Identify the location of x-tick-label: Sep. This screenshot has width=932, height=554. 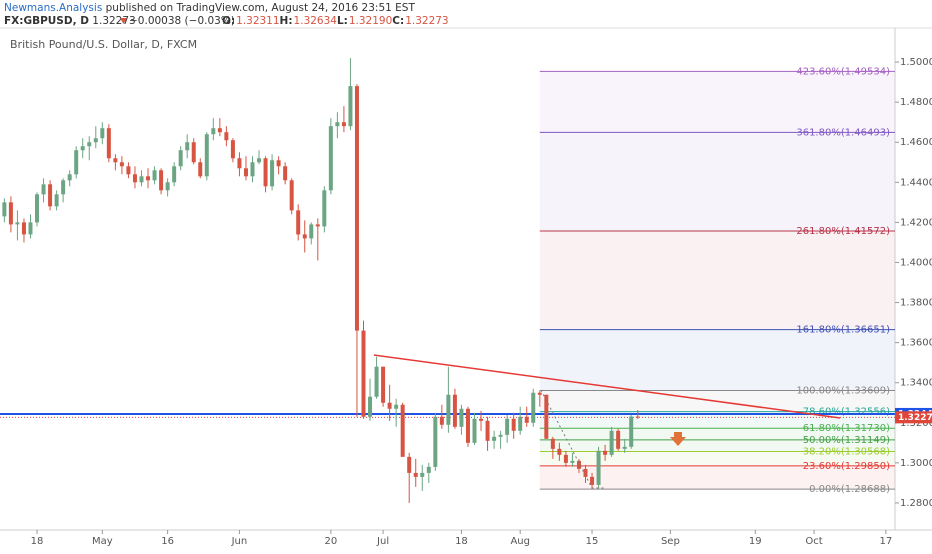
(670, 541).